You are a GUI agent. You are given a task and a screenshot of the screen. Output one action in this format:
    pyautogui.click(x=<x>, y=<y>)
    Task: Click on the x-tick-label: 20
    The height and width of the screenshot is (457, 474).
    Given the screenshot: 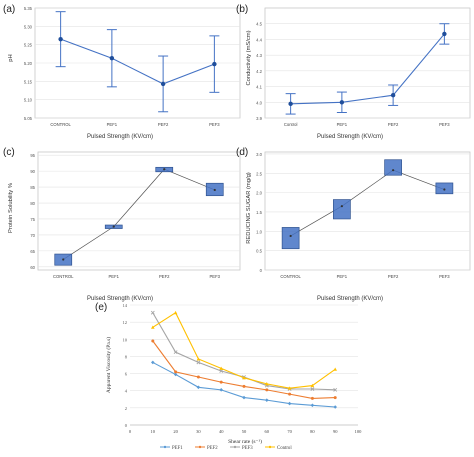 What is the action you would take?
    pyautogui.click(x=175, y=431)
    